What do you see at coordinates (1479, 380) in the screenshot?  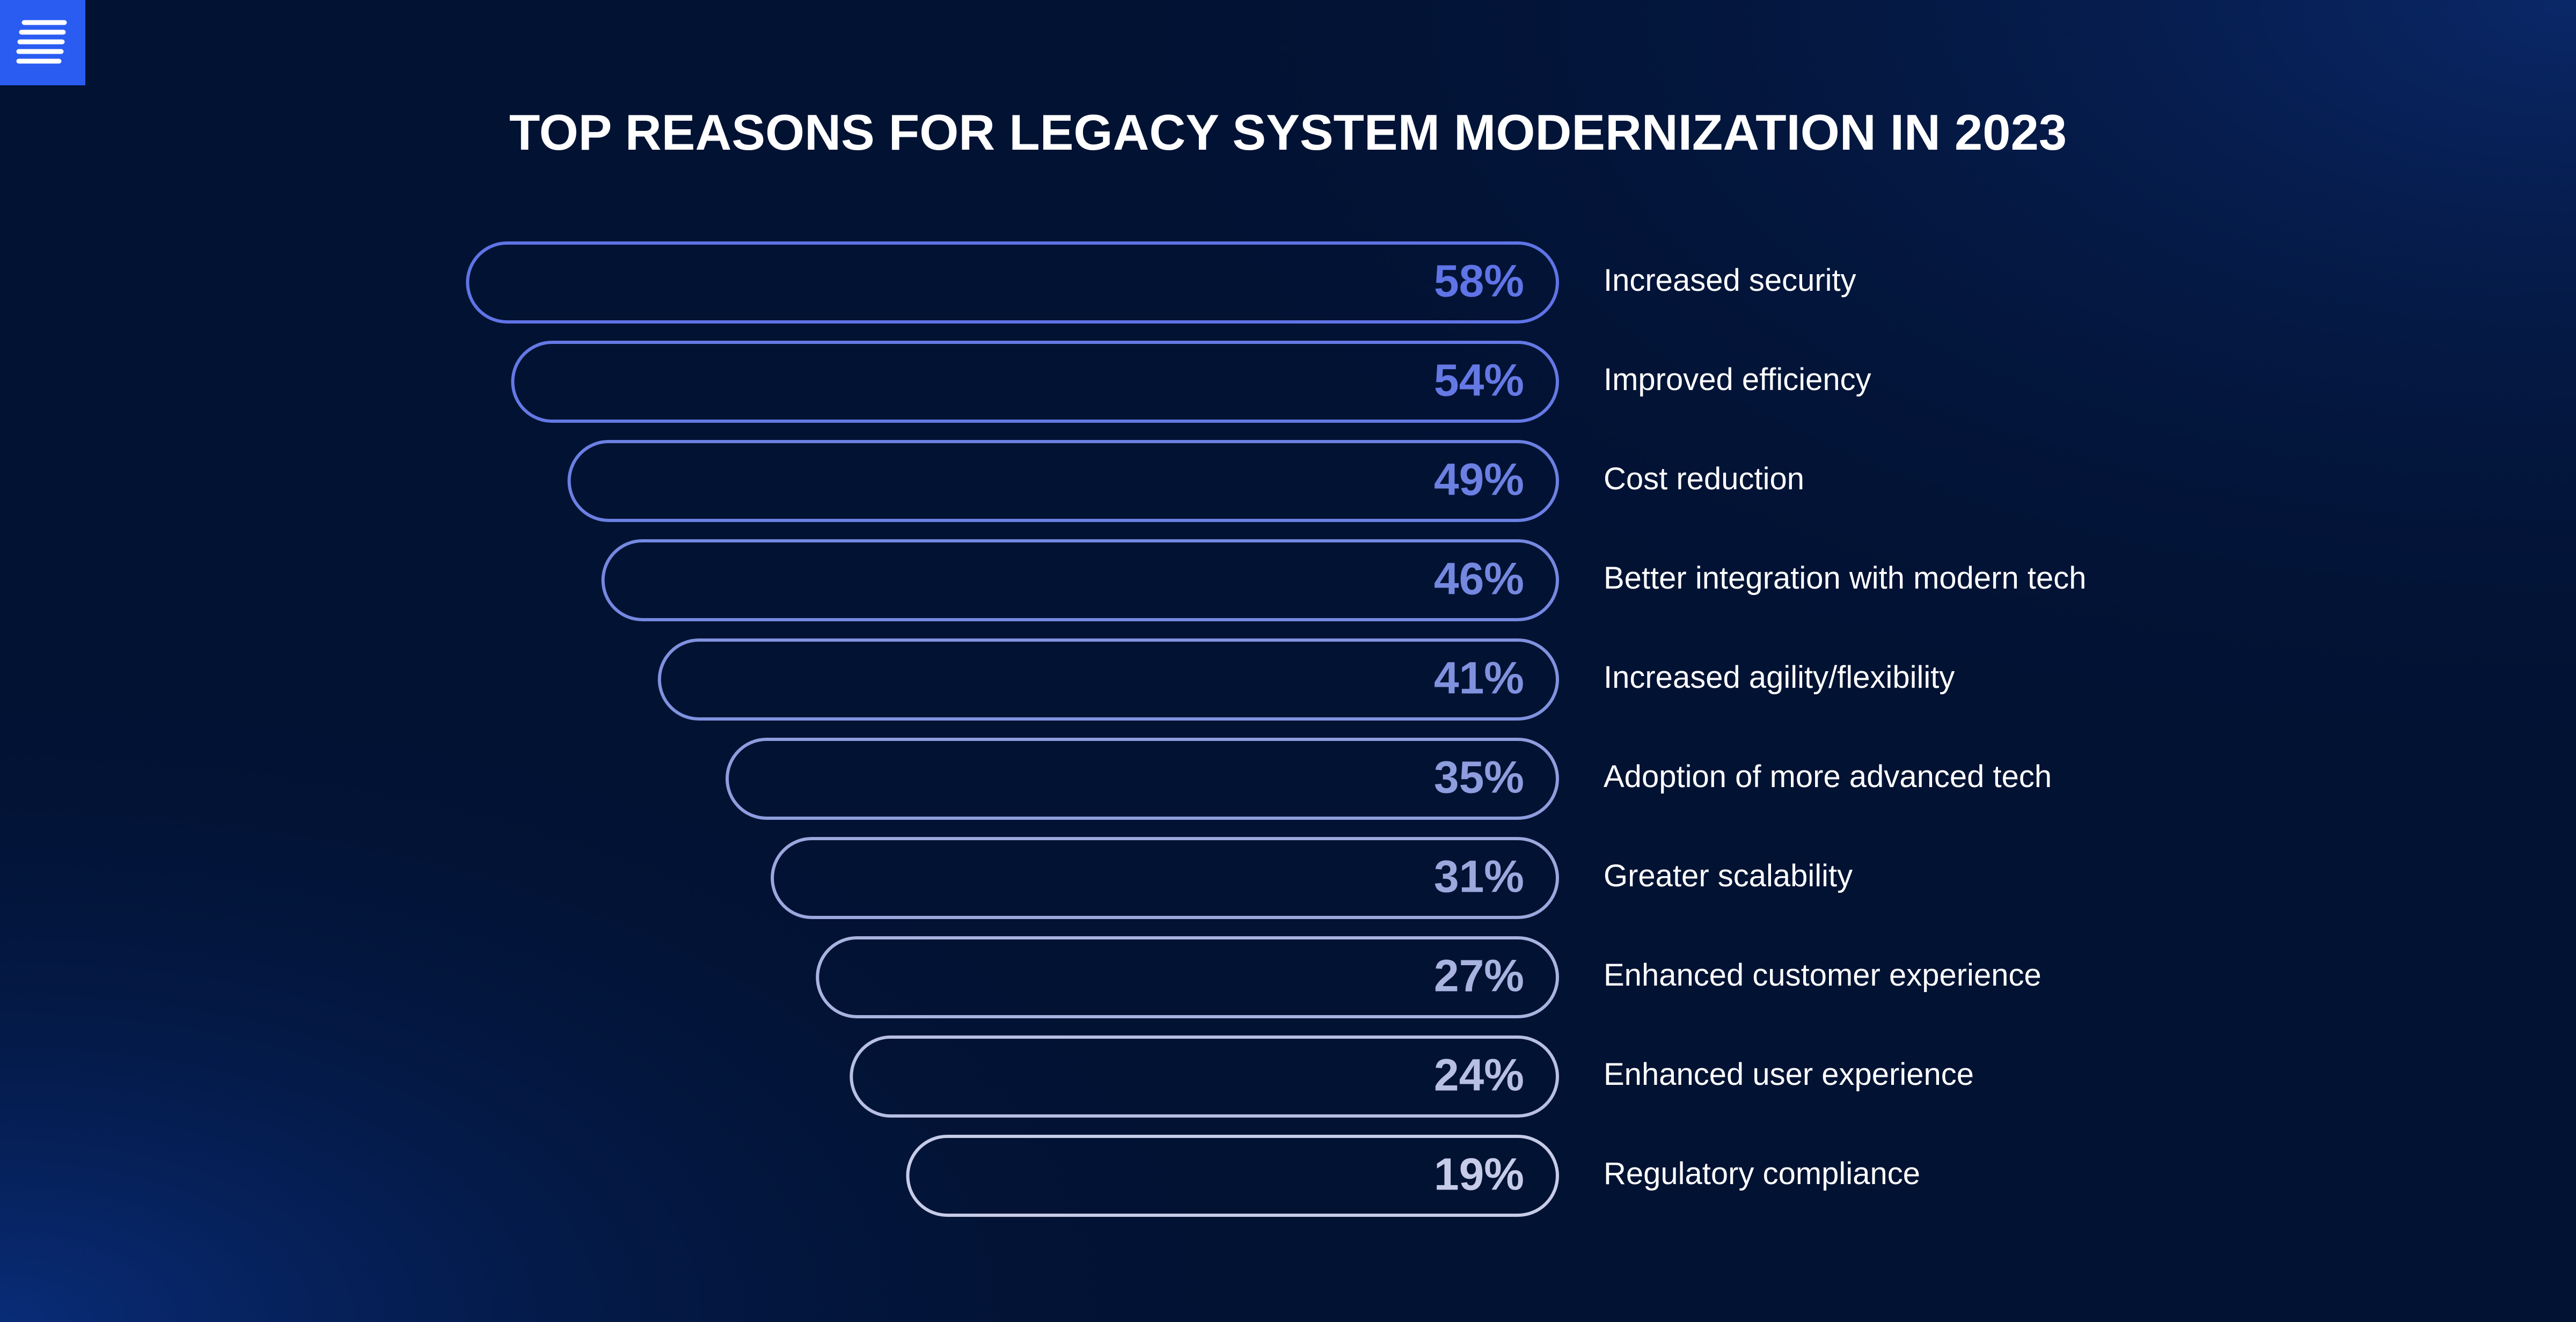 I see `value-label: 54%` at bounding box center [1479, 380].